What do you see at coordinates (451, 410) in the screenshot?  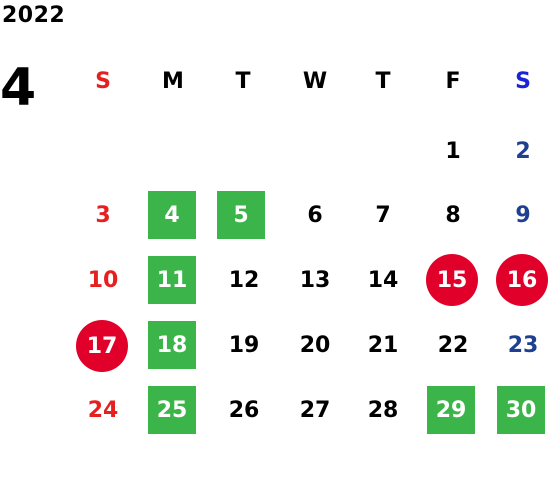 I see `day-cell-highlighted: 29` at bounding box center [451, 410].